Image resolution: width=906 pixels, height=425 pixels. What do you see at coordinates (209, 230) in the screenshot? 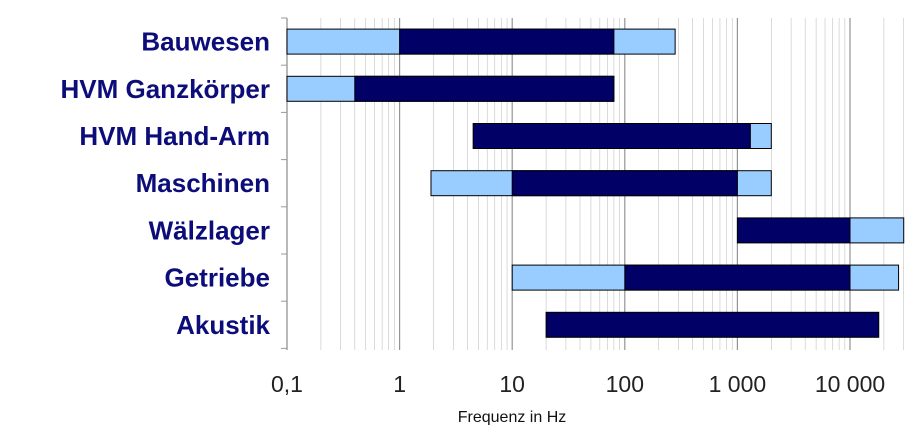
I see `category-label: Wälzlager` at bounding box center [209, 230].